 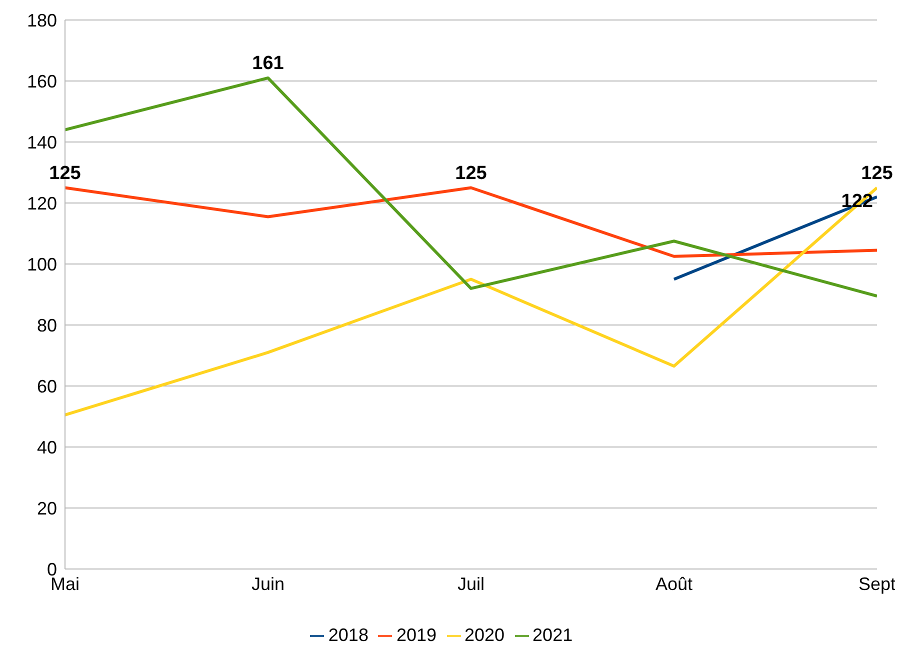 What do you see at coordinates (41, 203) in the screenshot?
I see `y-tick-label: 120` at bounding box center [41, 203].